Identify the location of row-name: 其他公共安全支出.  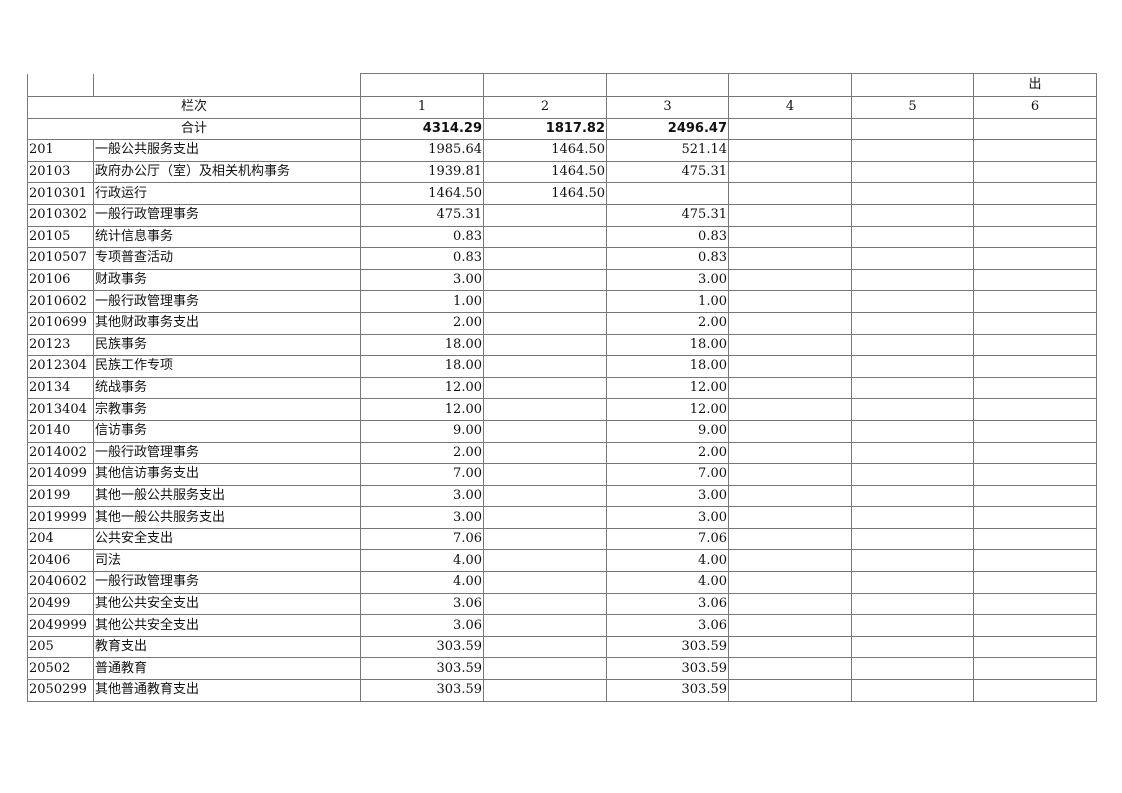
(227, 625).